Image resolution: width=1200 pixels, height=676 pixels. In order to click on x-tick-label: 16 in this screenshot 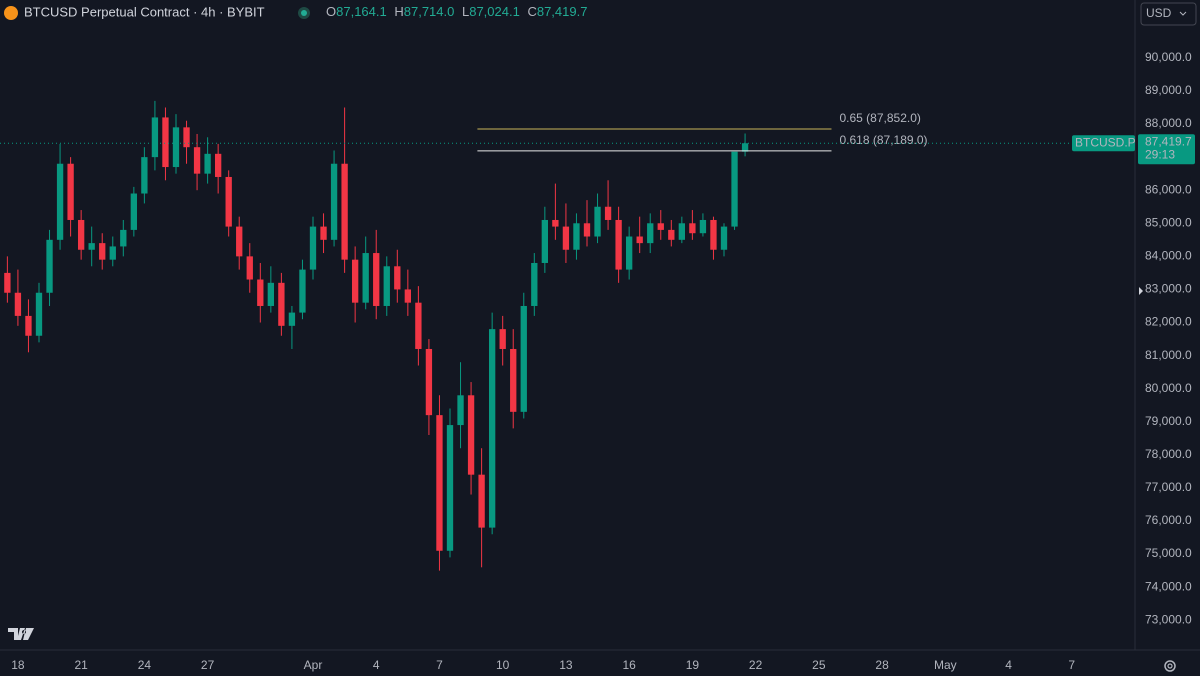, I will do `click(629, 665)`.